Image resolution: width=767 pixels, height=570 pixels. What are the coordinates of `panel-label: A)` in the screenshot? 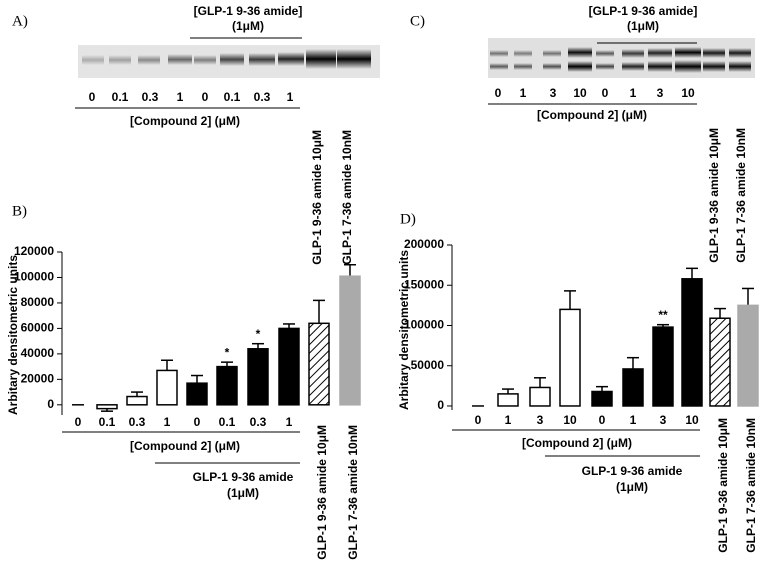 It's located at (20, 21).